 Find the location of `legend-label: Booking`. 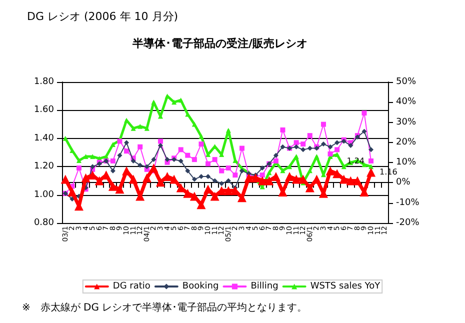

legend-label: Booking is located at coordinates (200, 287).